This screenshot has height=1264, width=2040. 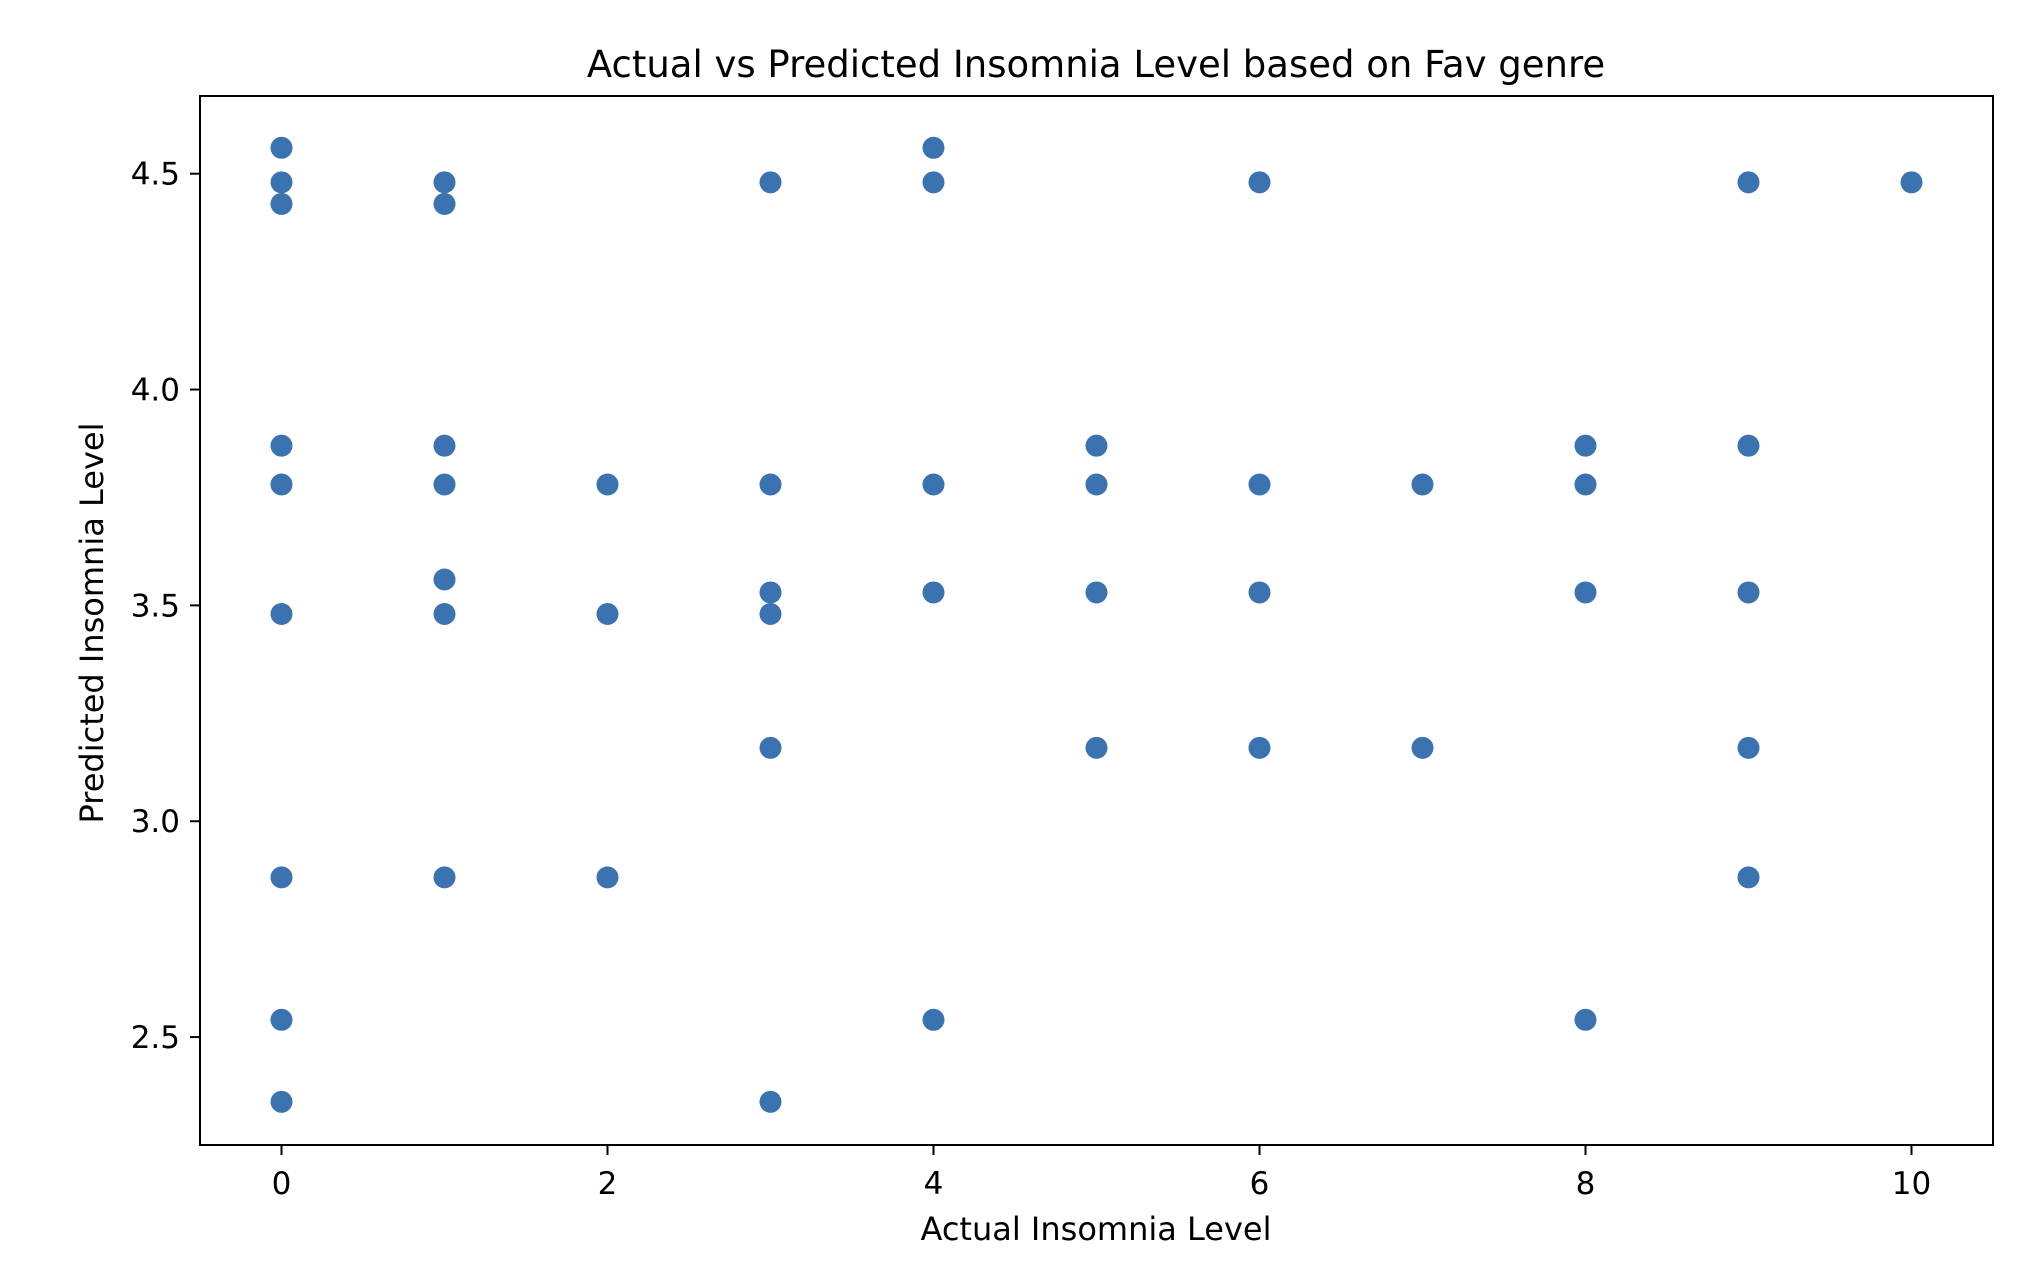 What do you see at coordinates (155, 1038) in the screenshot?
I see `y-tick-label: 2.5` at bounding box center [155, 1038].